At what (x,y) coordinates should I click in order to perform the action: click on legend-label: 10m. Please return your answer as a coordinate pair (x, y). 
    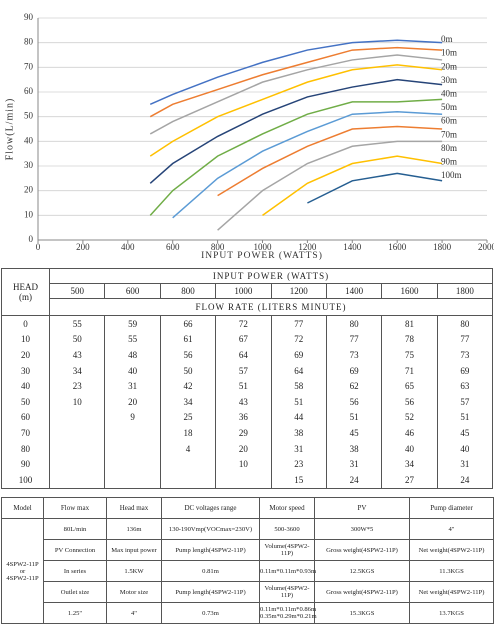
    Looking at the image, I should click on (449, 53).